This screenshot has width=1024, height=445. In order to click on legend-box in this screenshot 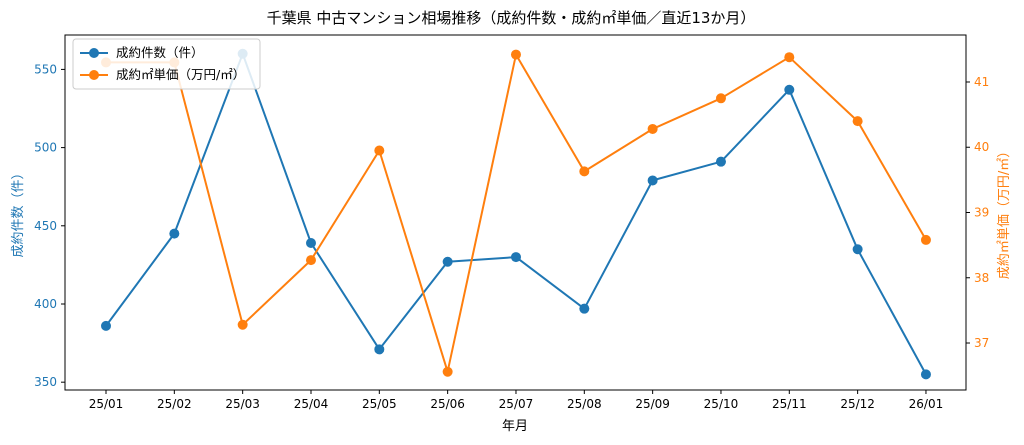, I will do `click(166, 64)`.